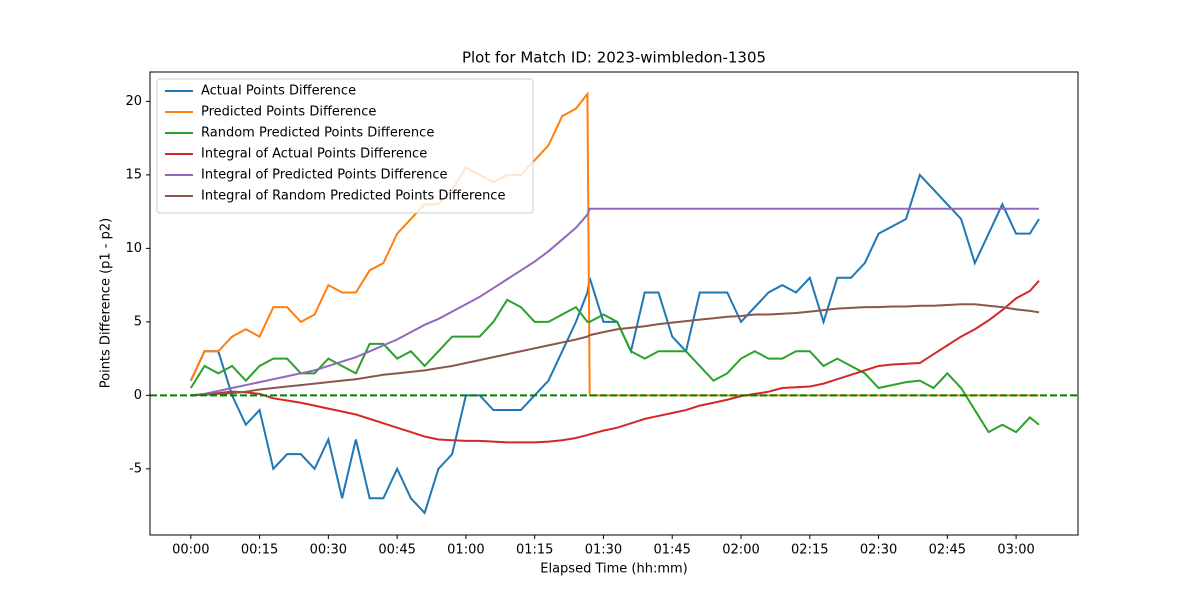  Describe the element at coordinates (615, 350) in the screenshot. I see `series-line` at that location.